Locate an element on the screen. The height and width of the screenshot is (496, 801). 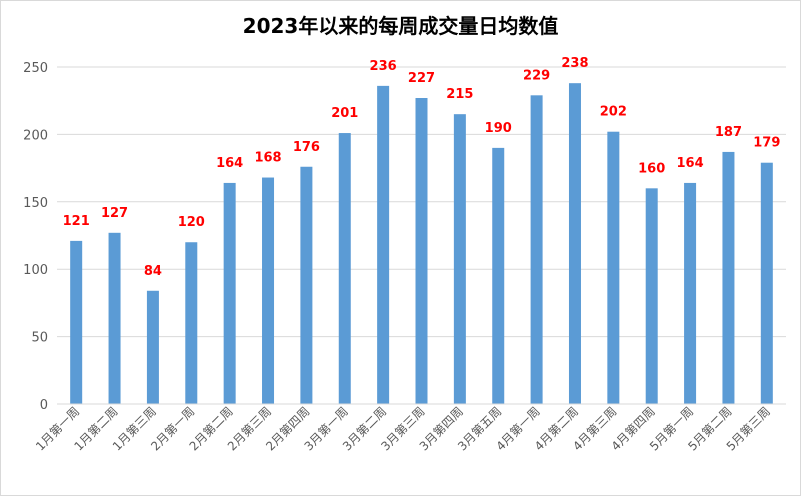
y-tick-label: 0 is located at coordinates (44, 405).